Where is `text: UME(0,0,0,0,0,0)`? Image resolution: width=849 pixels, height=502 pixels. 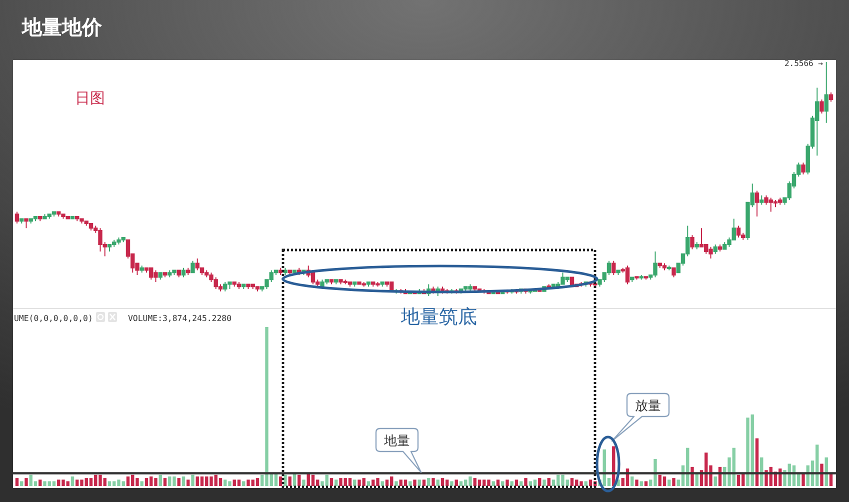
text: UME(0,0,0,0,0,0) is located at coordinates (53, 318).